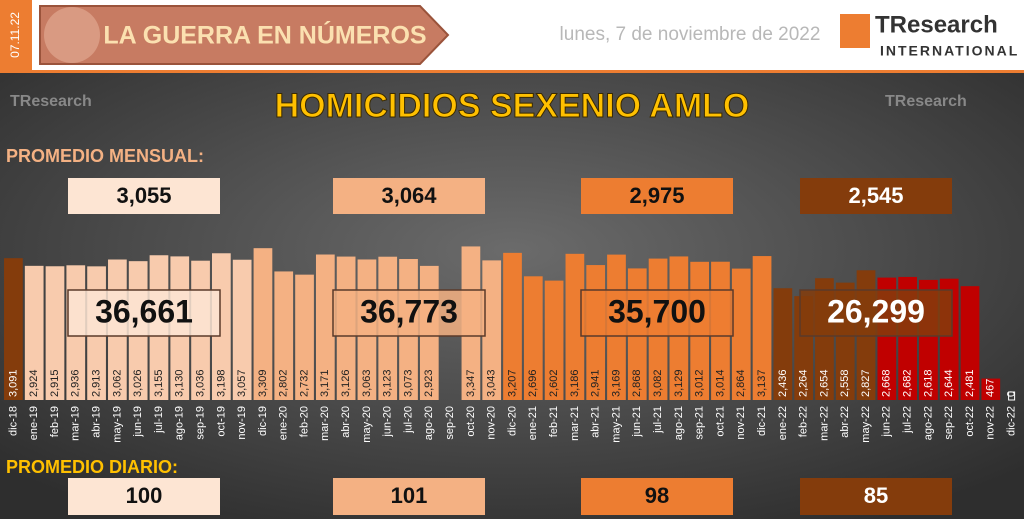 This screenshot has width=1024, height=519. I want to click on daily-average: 100, so click(144, 495).